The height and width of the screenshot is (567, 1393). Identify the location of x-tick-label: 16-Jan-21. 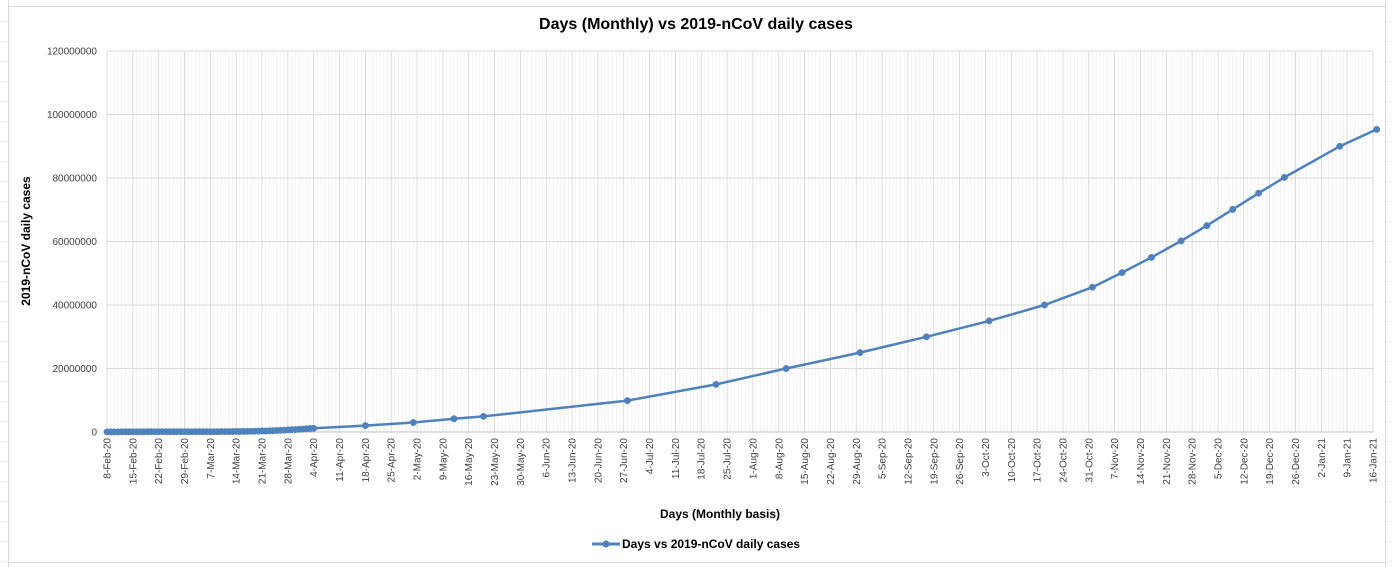
(1374, 460).